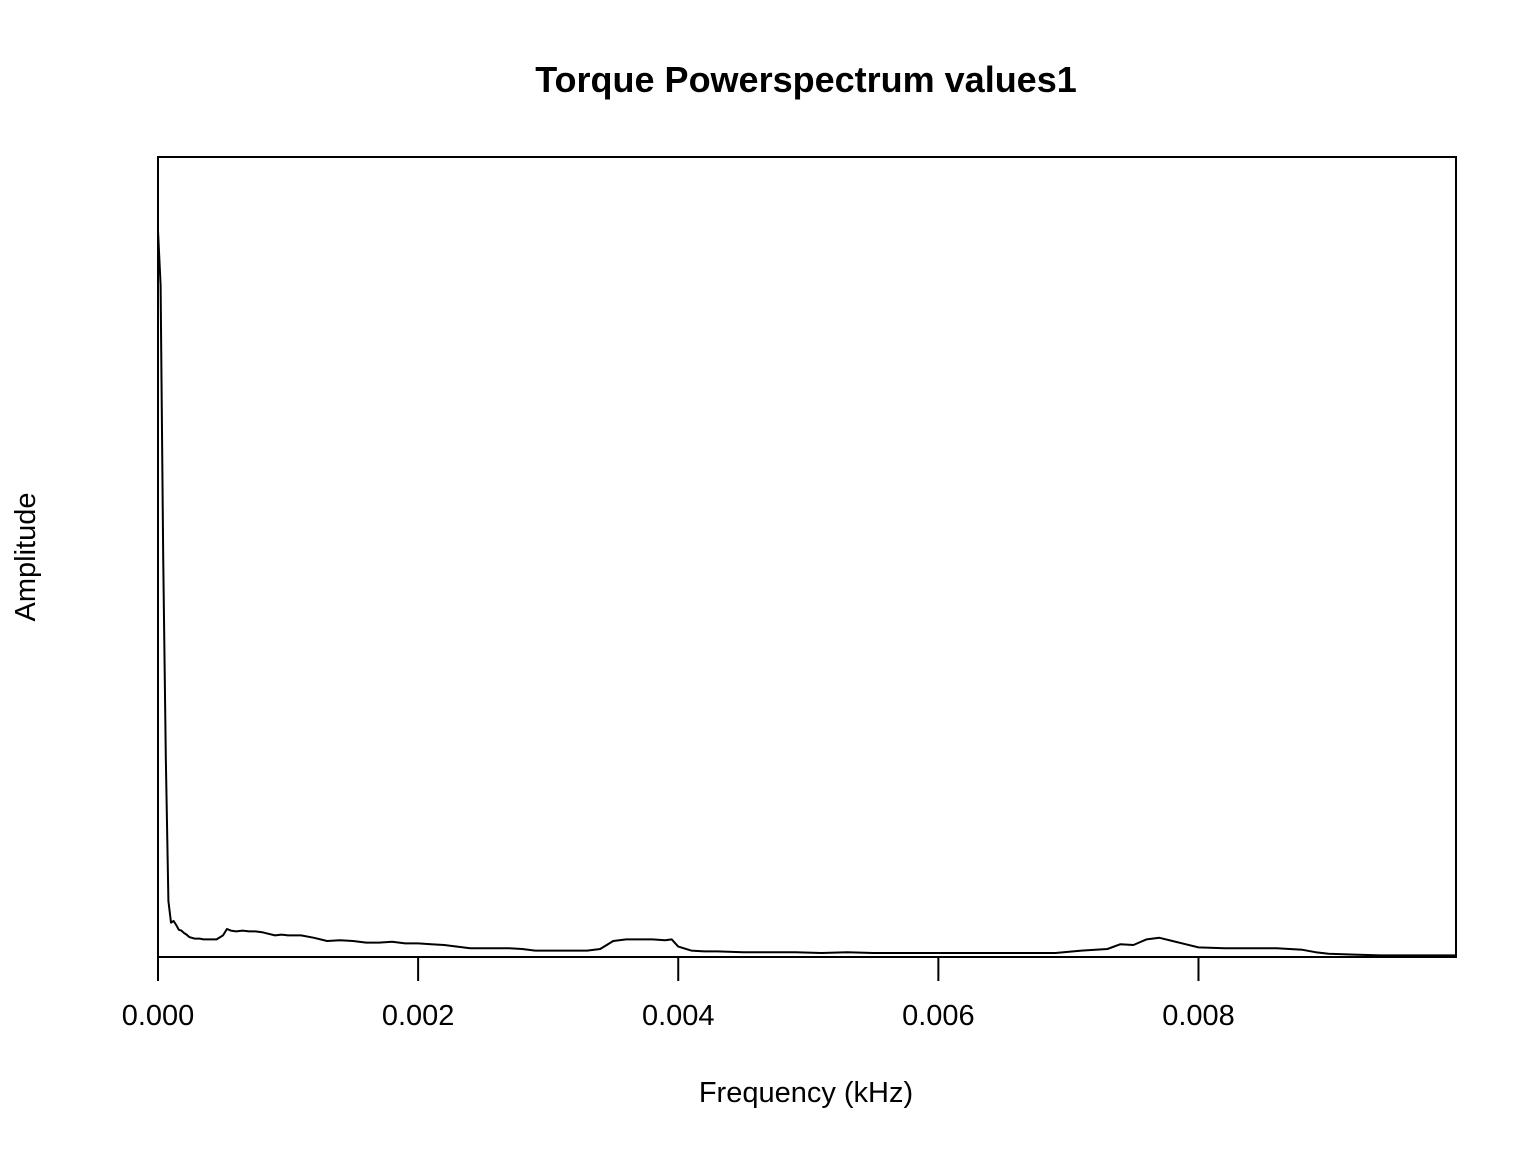  Describe the element at coordinates (1198, 1016) in the screenshot. I see `x-tick-label: 0.008` at that location.